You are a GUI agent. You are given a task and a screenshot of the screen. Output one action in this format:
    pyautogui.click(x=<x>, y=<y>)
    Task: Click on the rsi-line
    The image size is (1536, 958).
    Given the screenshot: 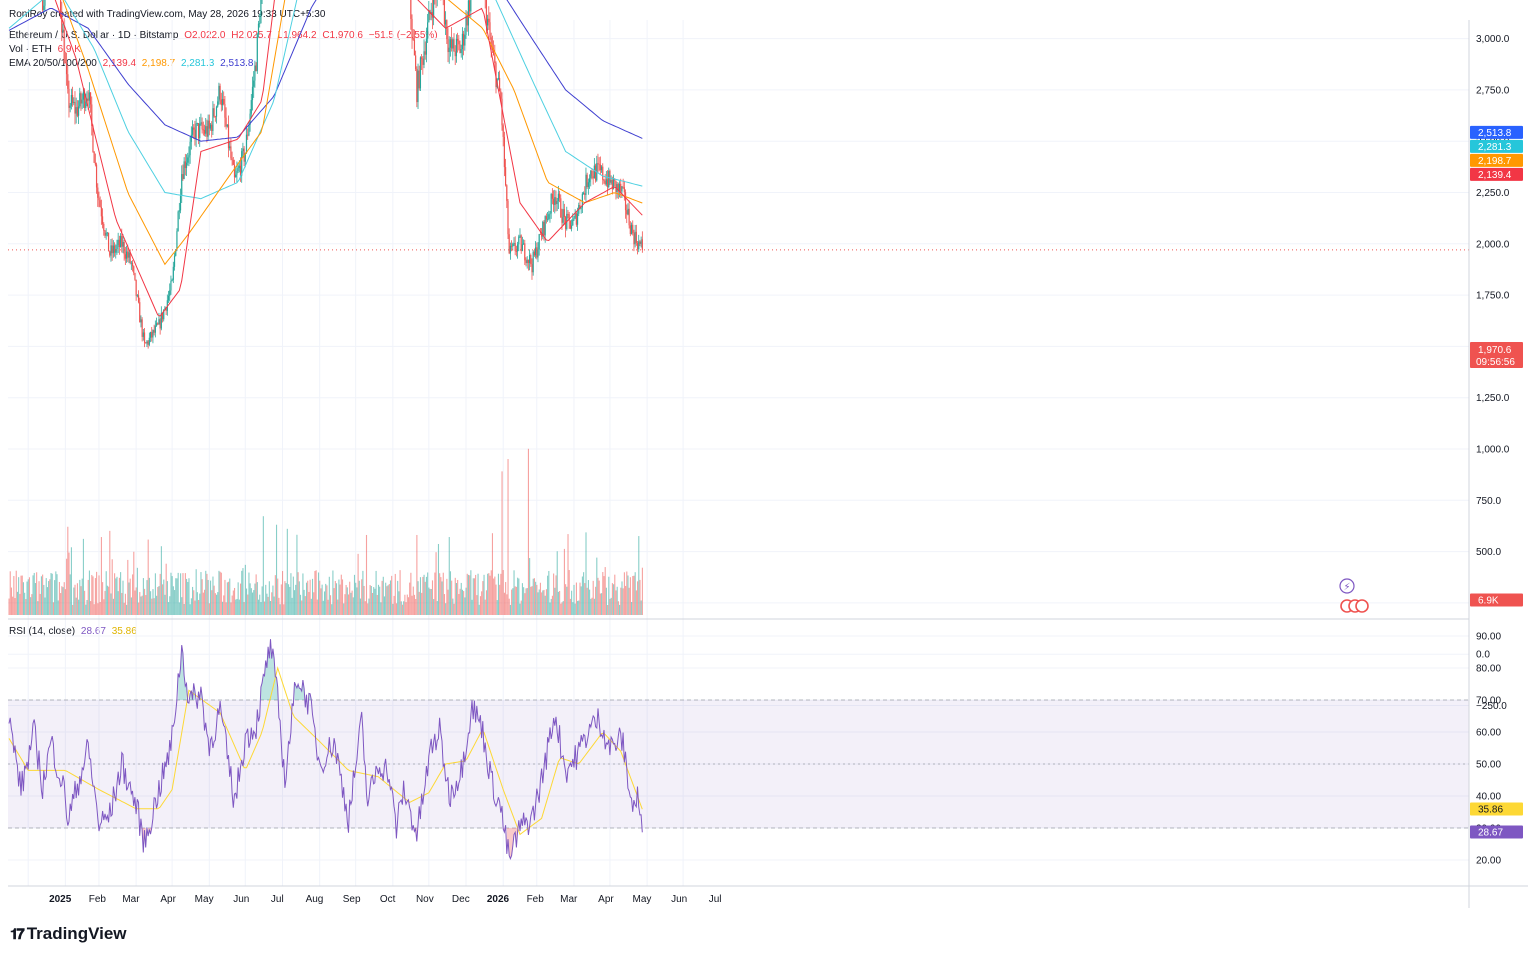 What is the action you would take?
    pyautogui.click(x=325, y=749)
    